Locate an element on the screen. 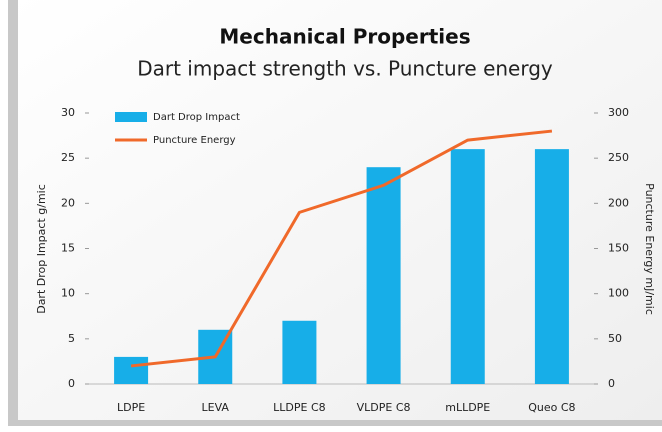 The width and height of the screenshot is (662, 432). bottom-border is located at coordinates (335, 423).